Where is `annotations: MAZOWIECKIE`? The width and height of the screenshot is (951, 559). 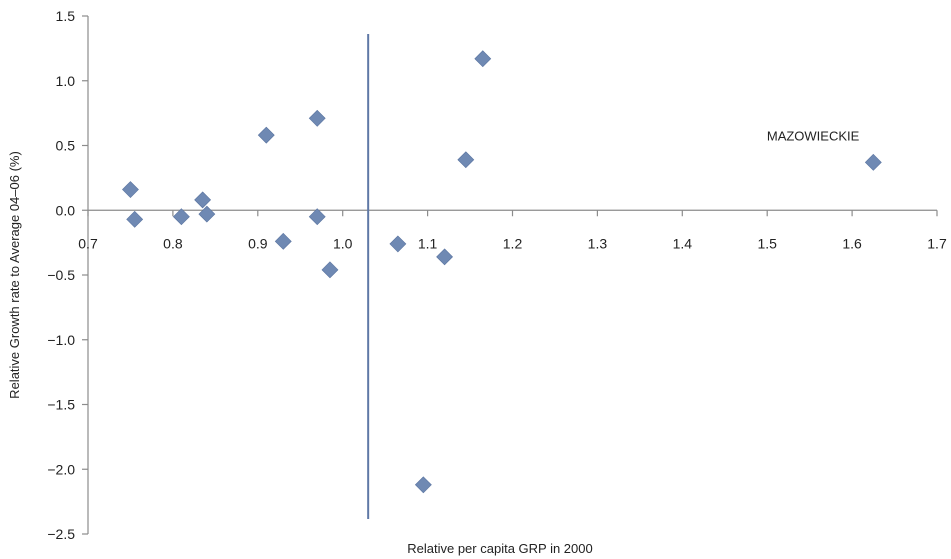
annotations: MAZOWIECKIE is located at coordinates (813, 135).